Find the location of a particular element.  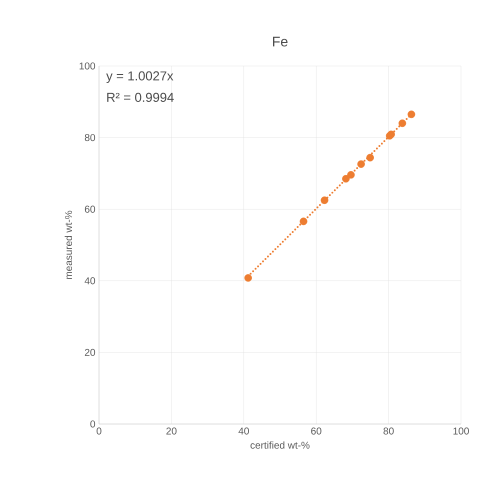

y-tick-label: 80 is located at coordinates (90, 138).